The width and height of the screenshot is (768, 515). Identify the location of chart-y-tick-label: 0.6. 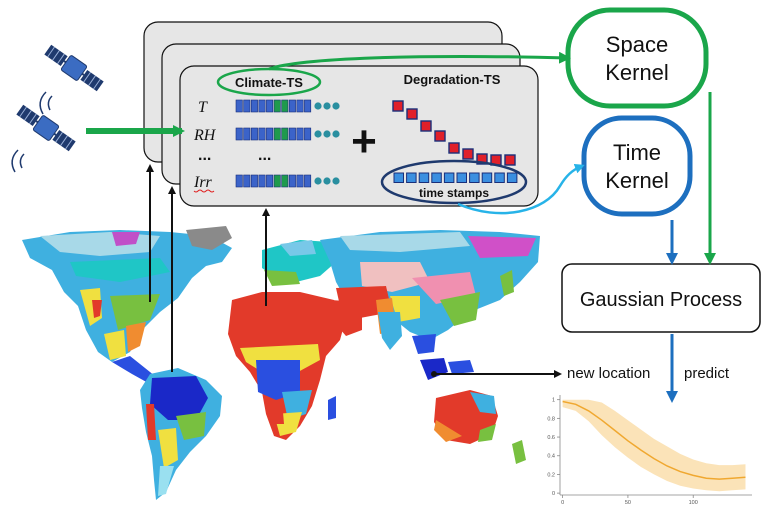
(551, 438).